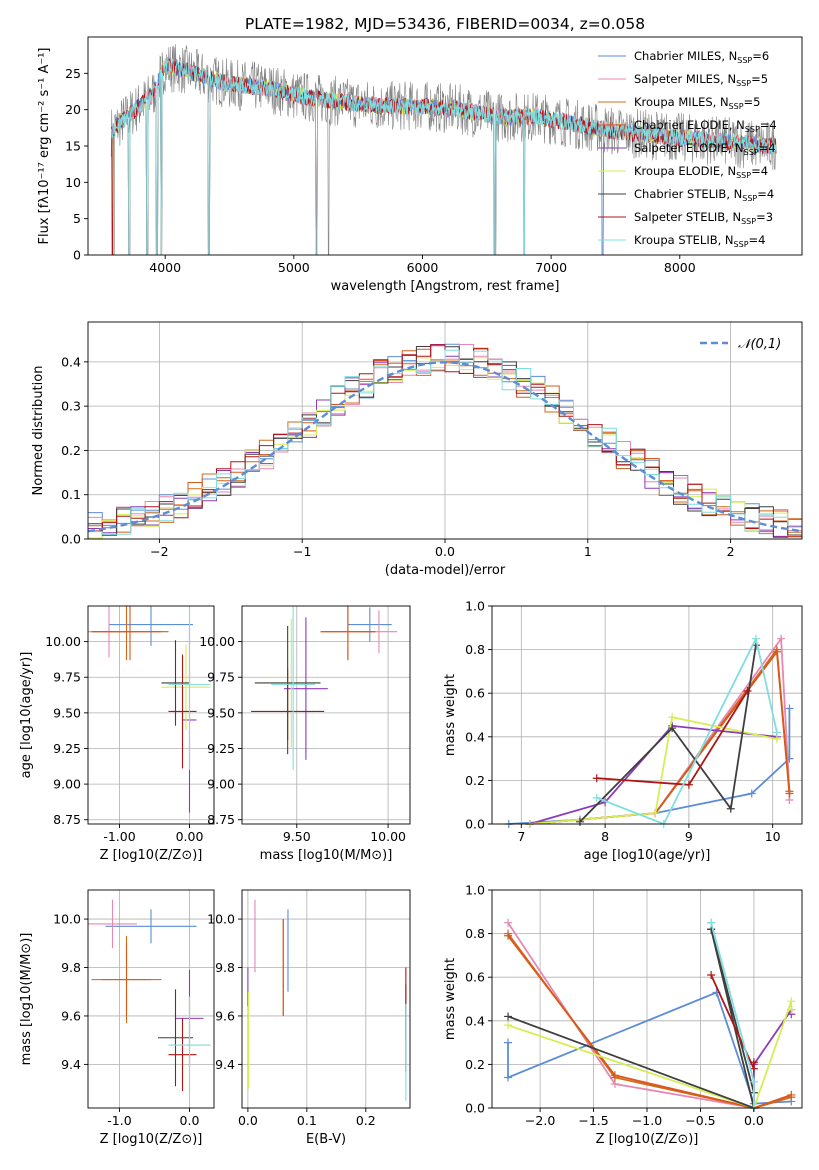 This screenshot has height=1170, width=819. Describe the element at coordinates (190, 836) in the screenshot. I see `x-tick-label: 0.00` at that location.